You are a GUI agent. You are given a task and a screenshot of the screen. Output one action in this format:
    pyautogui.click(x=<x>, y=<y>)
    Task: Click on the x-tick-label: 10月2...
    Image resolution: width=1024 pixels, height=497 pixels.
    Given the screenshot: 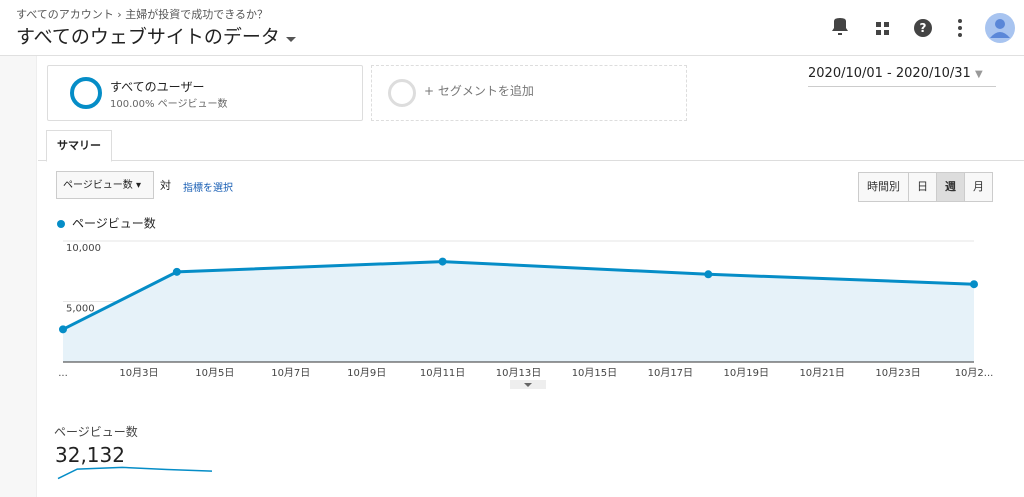 What is the action you would take?
    pyautogui.click(x=974, y=373)
    